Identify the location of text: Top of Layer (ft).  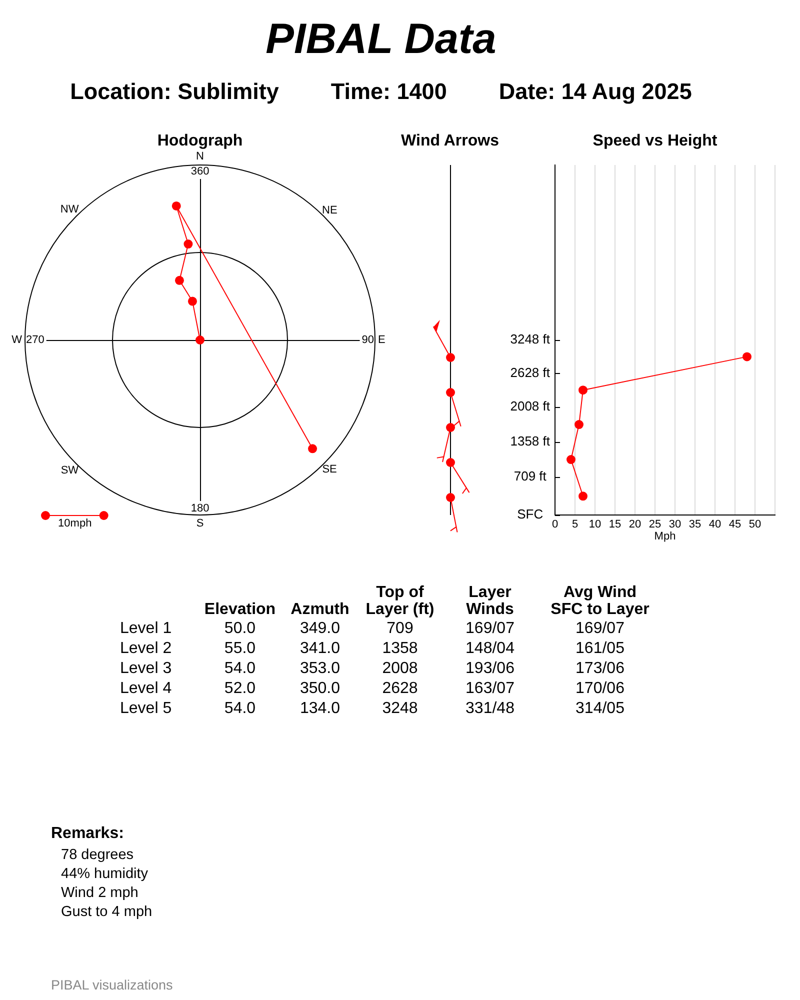
(400, 601).